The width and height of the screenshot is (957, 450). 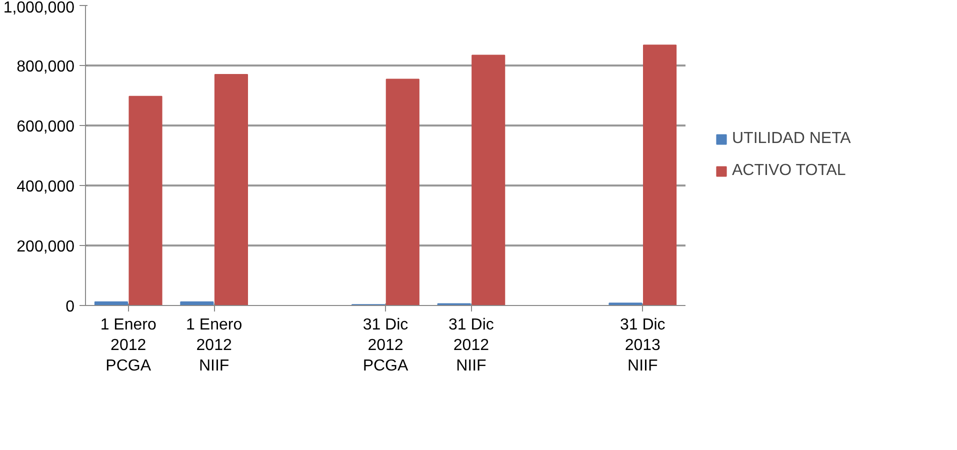 I want to click on y-tick-label: 800,000, so click(x=45, y=67).